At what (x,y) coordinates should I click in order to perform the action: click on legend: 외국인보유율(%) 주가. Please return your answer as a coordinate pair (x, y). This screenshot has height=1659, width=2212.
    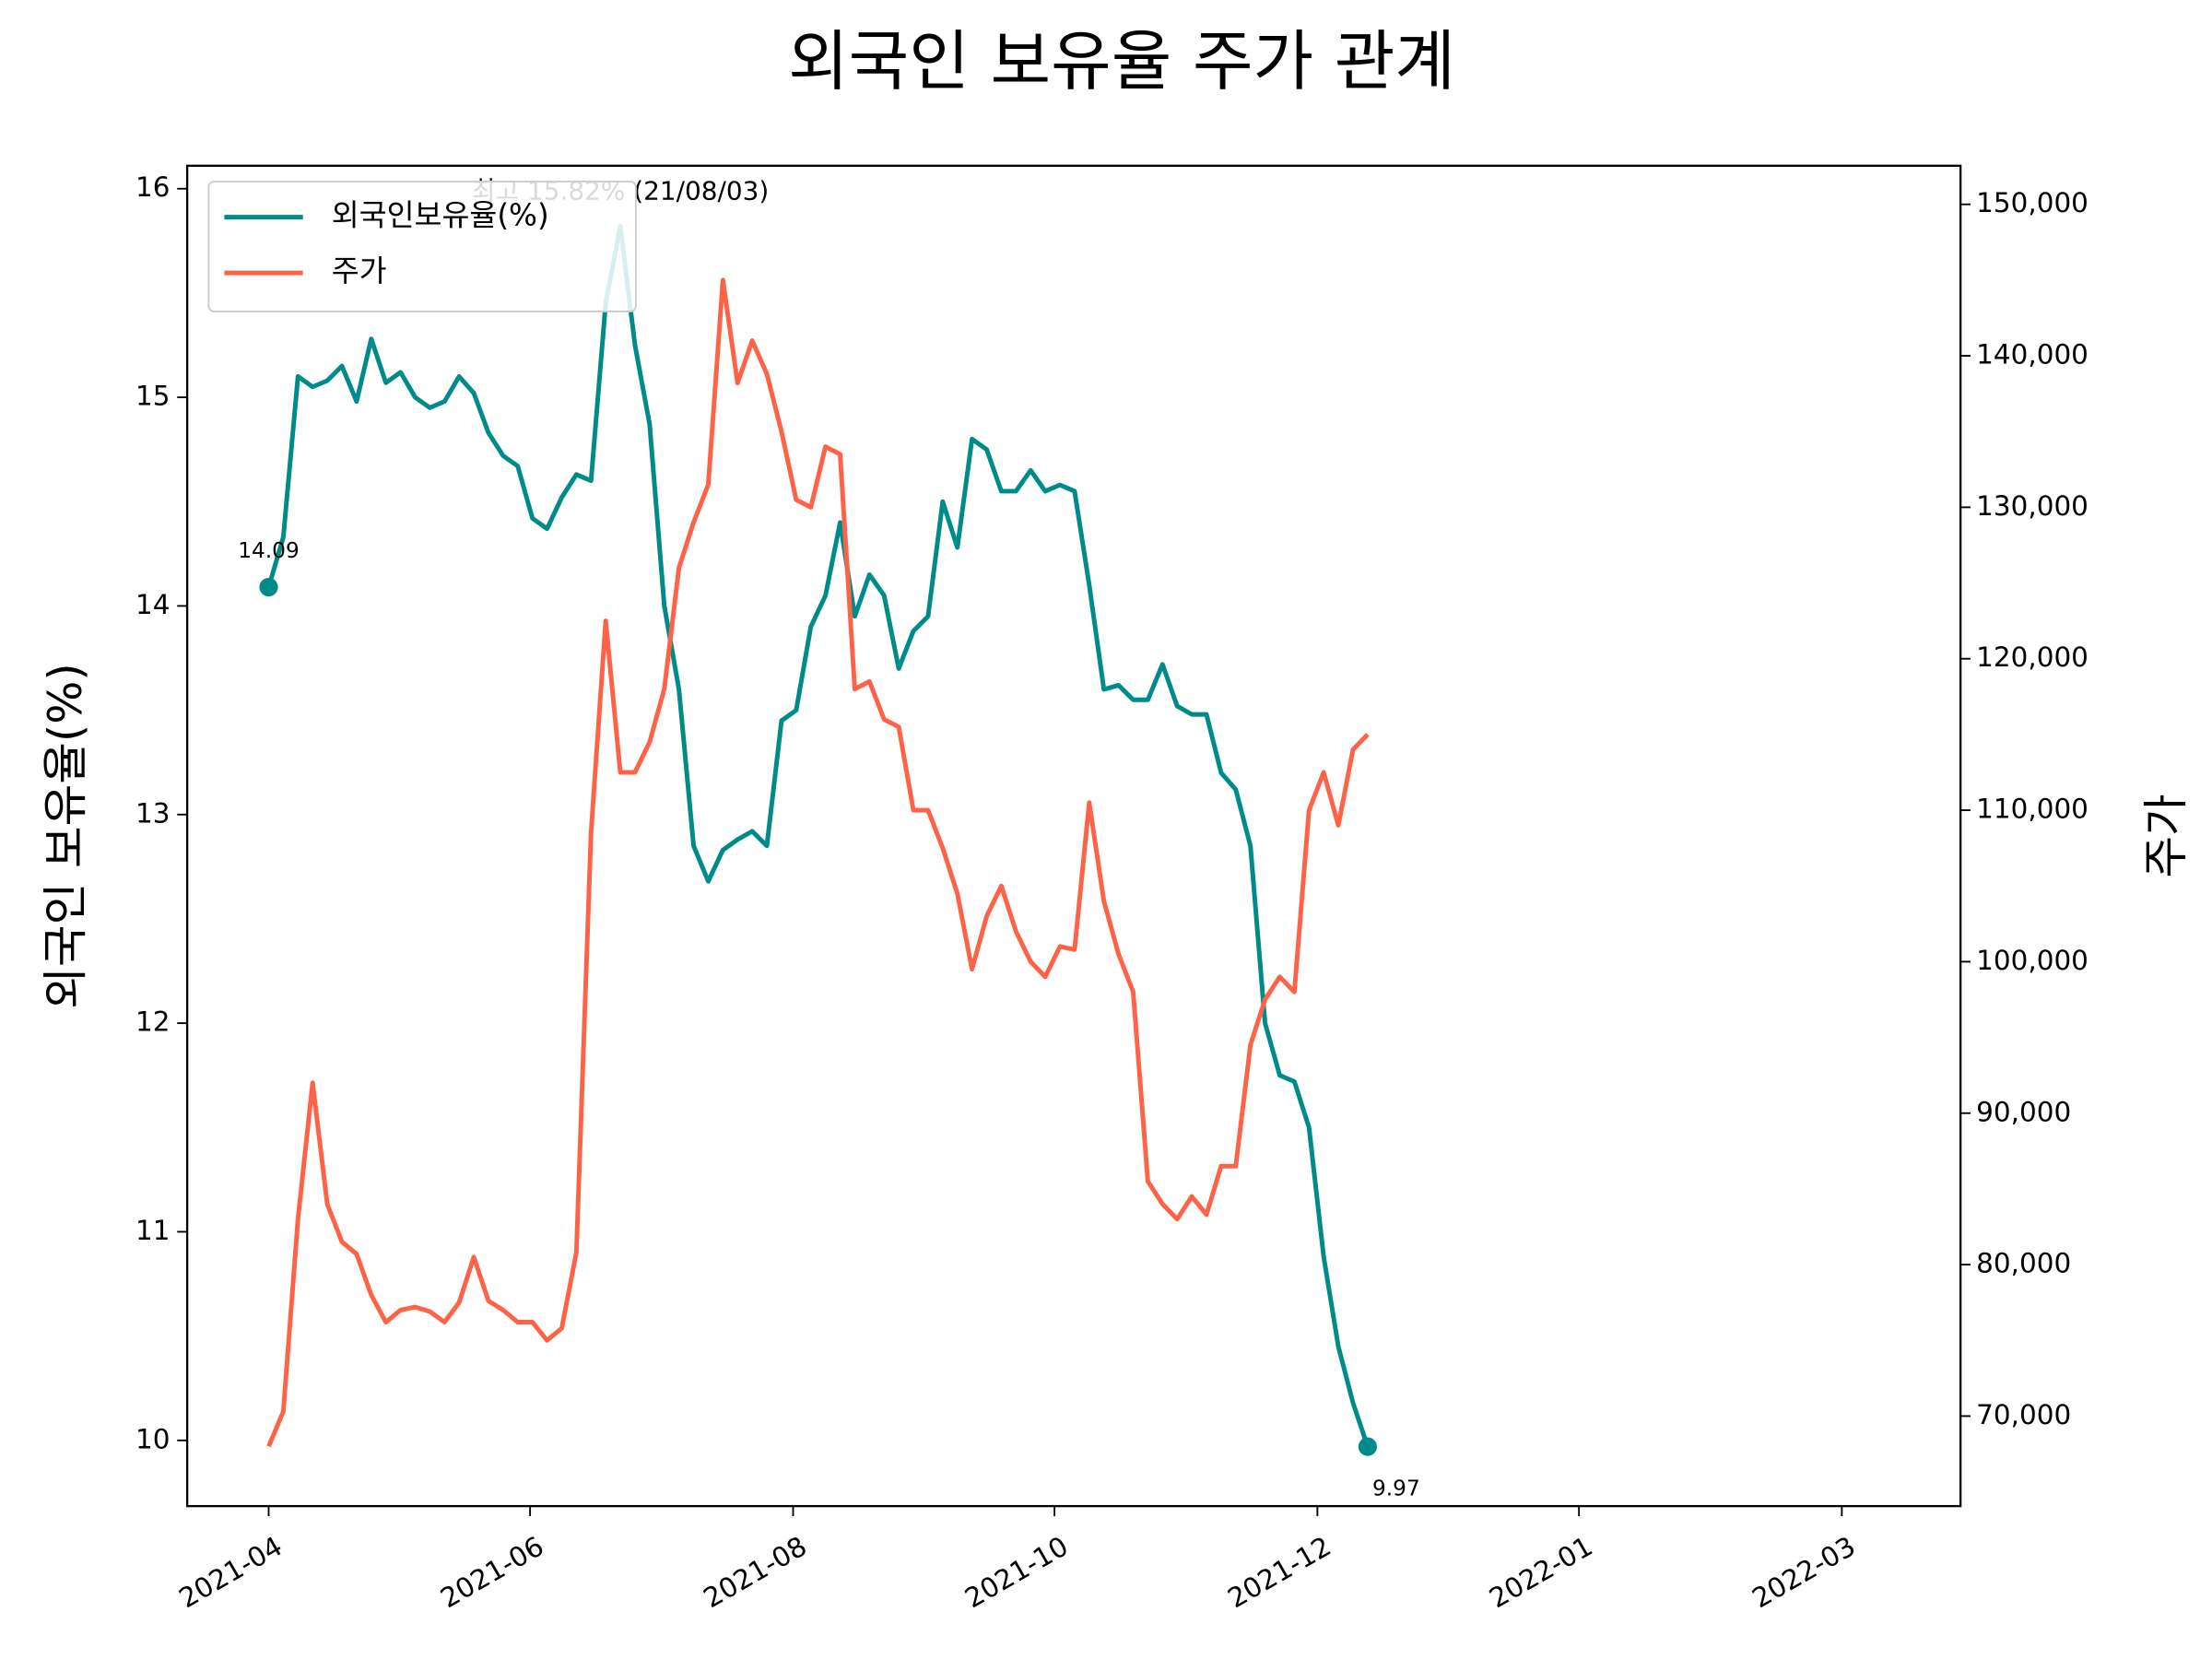
    Looking at the image, I should click on (422, 246).